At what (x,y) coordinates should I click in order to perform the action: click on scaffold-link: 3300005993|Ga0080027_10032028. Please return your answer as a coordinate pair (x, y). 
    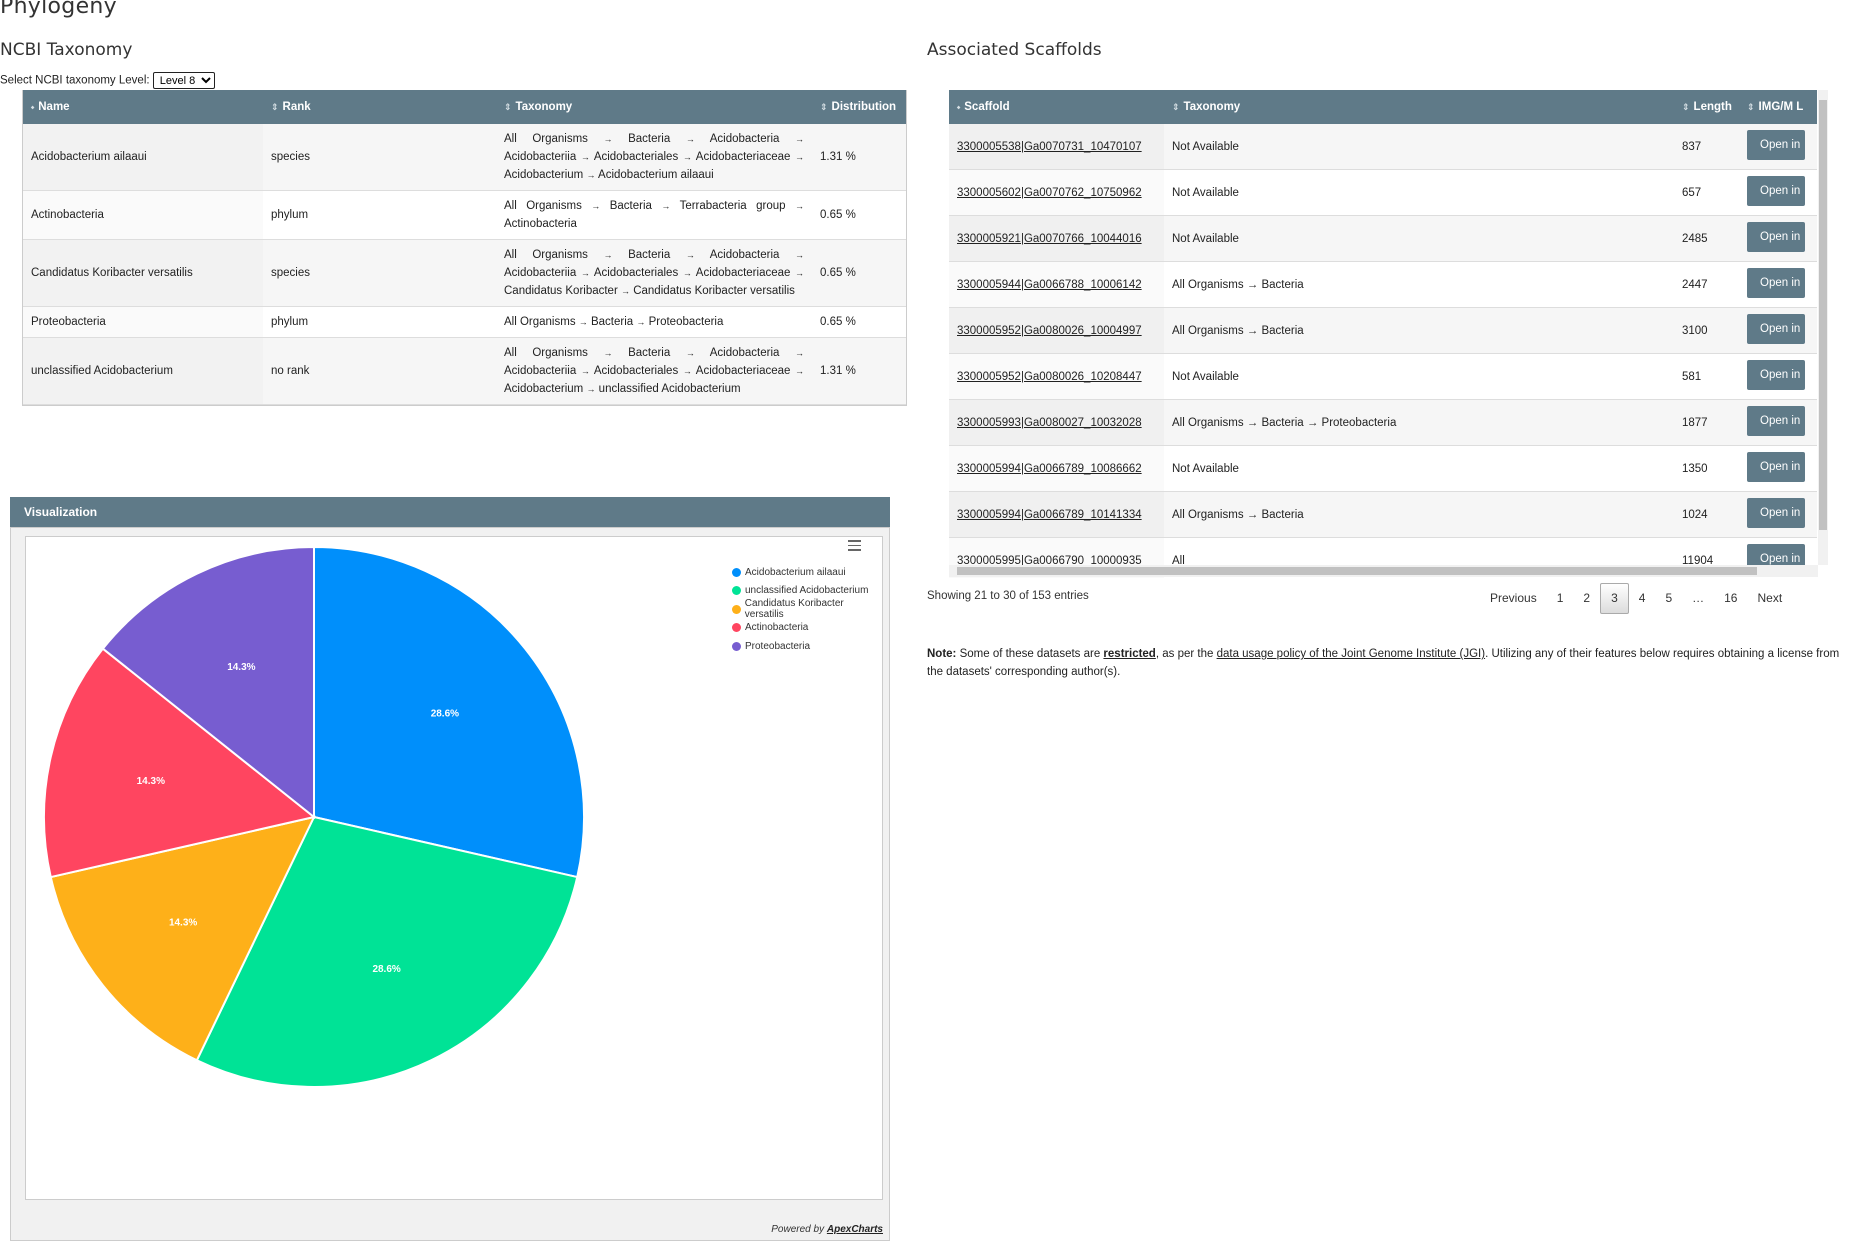
    Looking at the image, I should click on (1049, 422).